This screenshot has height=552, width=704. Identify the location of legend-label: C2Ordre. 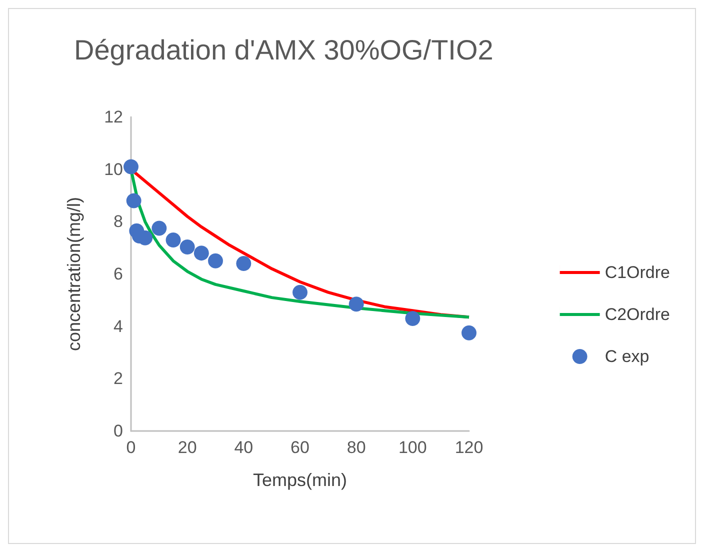
(637, 314).